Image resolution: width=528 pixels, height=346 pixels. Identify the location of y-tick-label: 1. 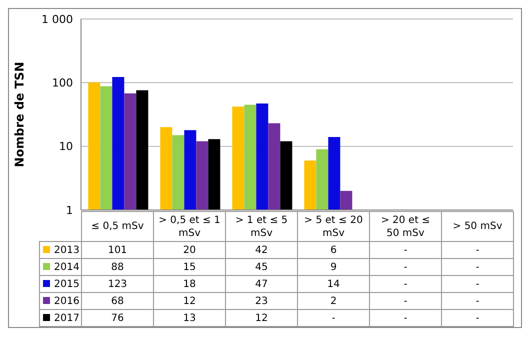
(69, 210).